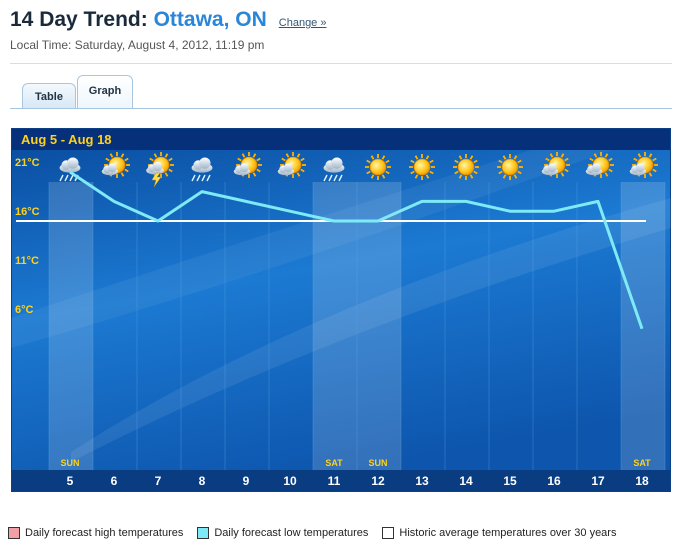 Image resolution: width=682 pixels, height=557 pixels. I want to click on tab-graph: Graph, so click(105, 92).